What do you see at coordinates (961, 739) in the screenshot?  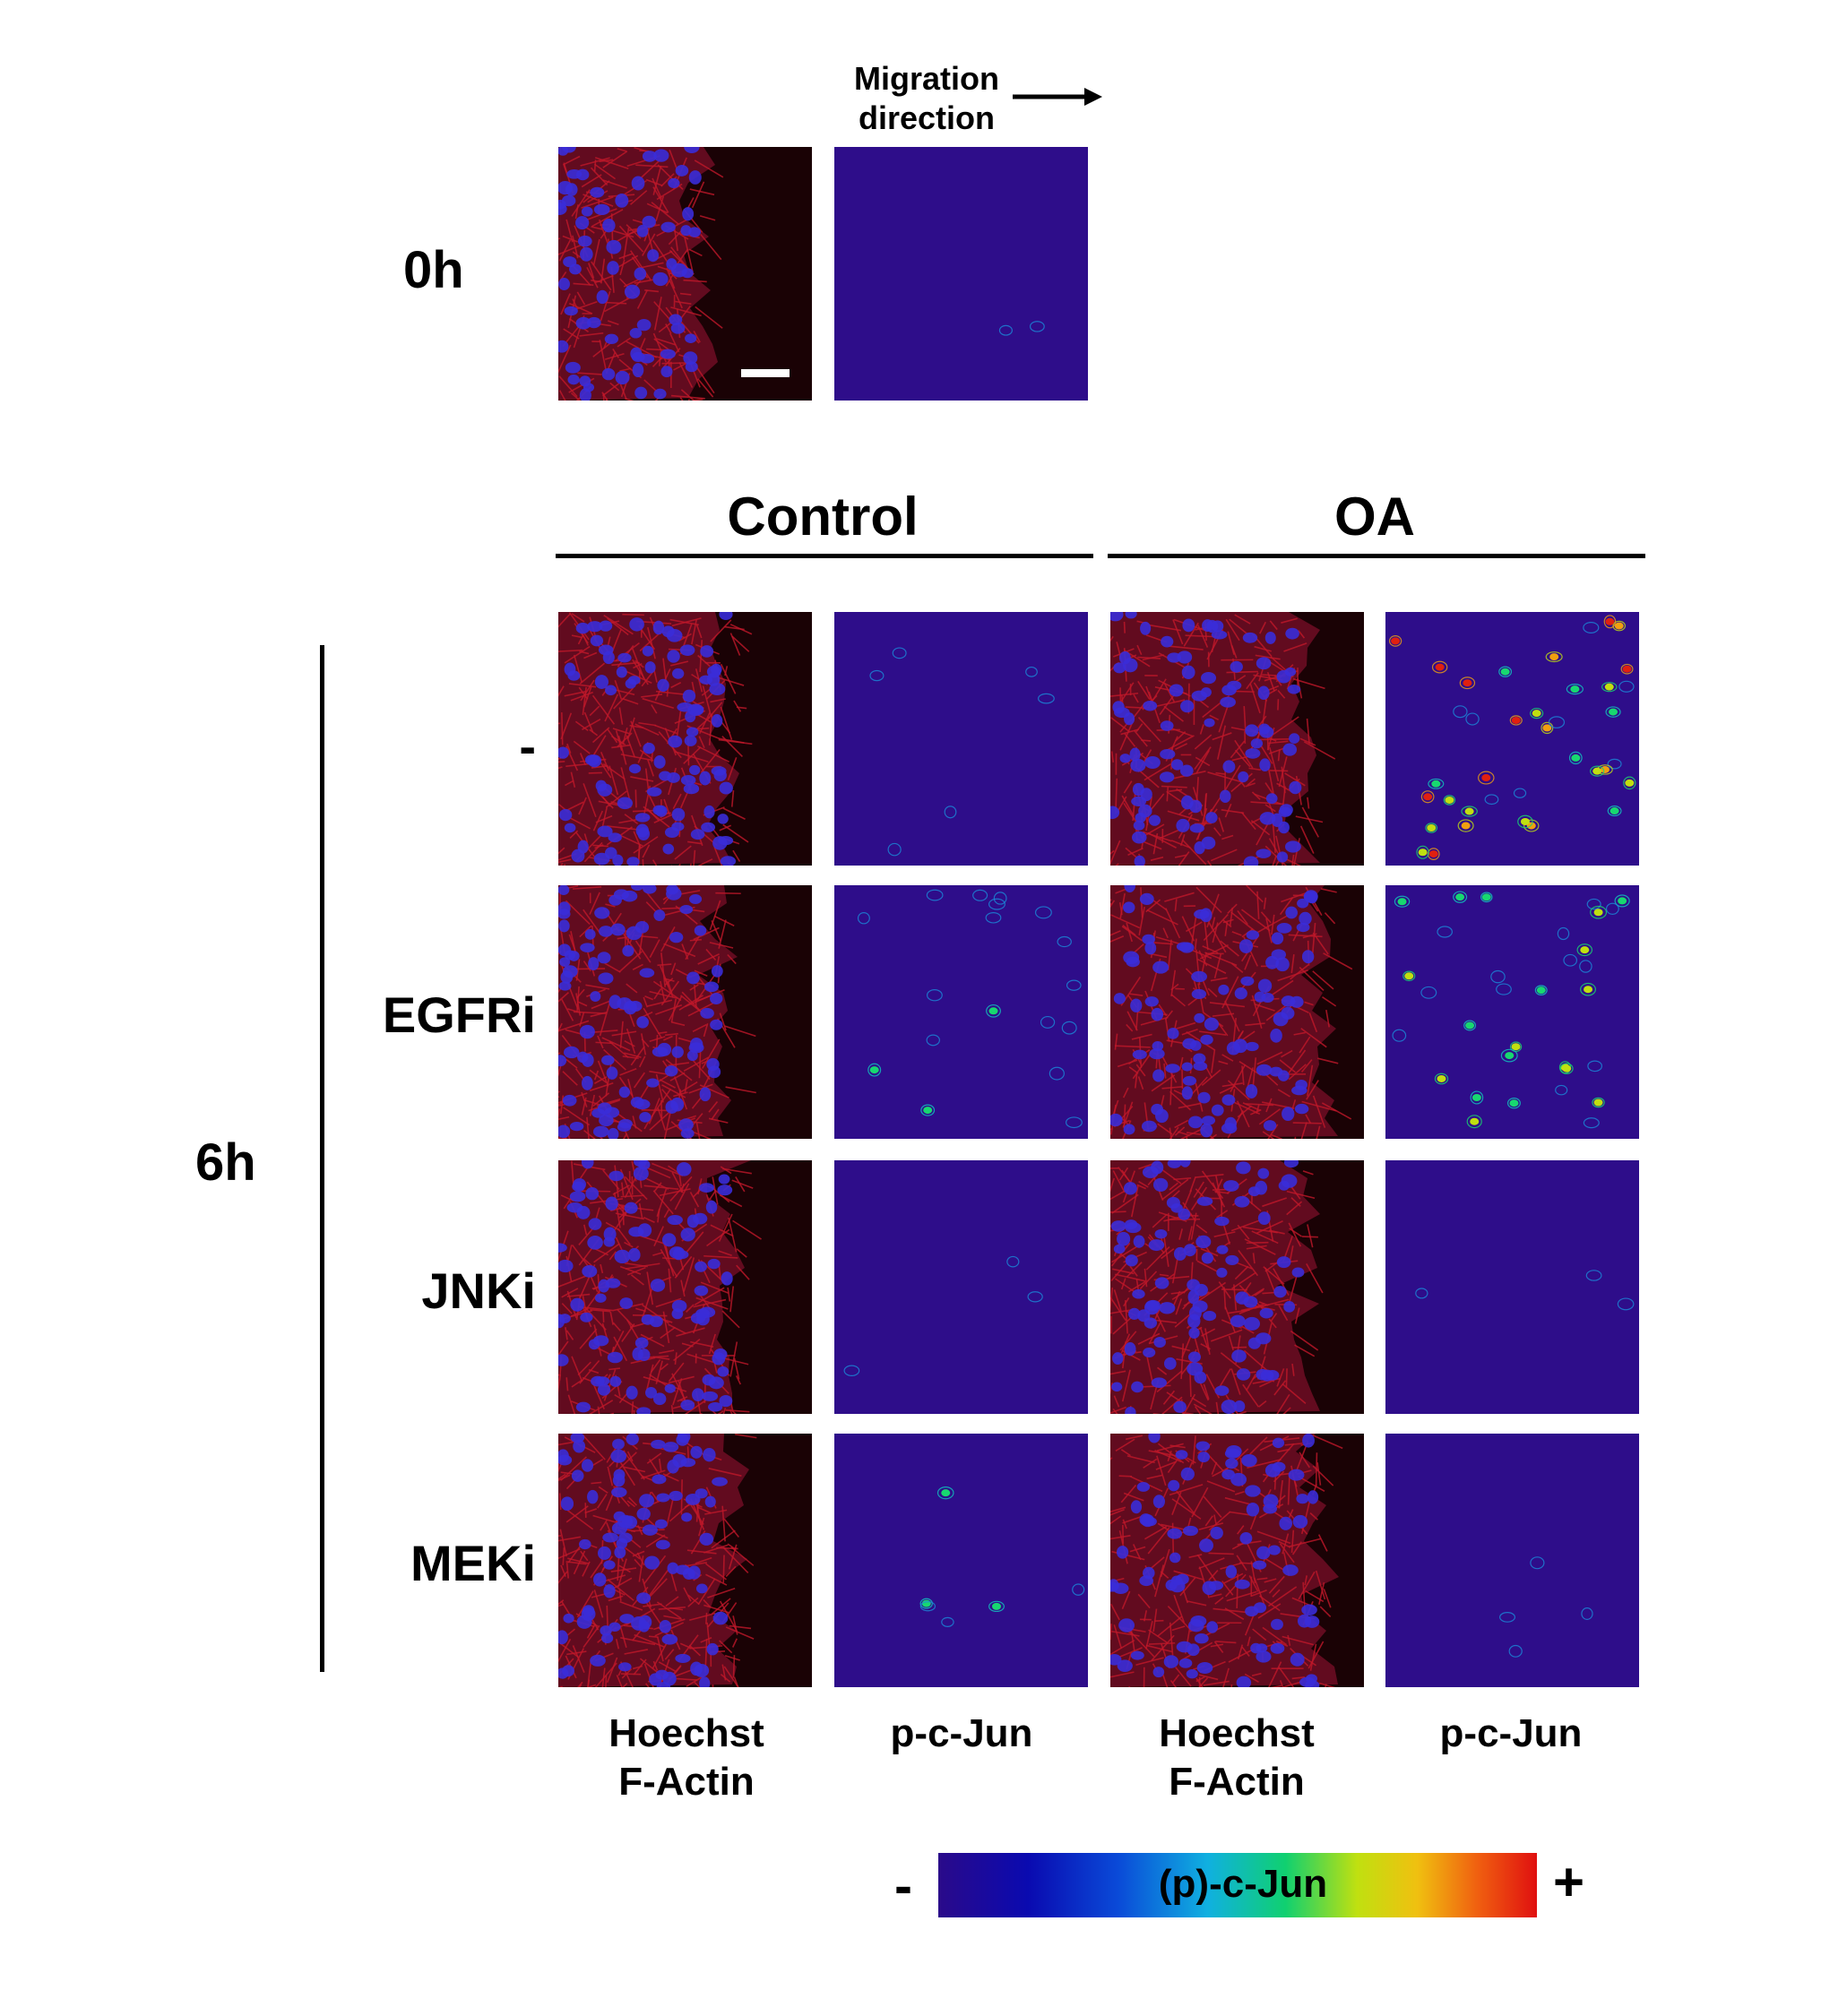 I see `panel-none-control-pjun` at bounding box center [961, 739].